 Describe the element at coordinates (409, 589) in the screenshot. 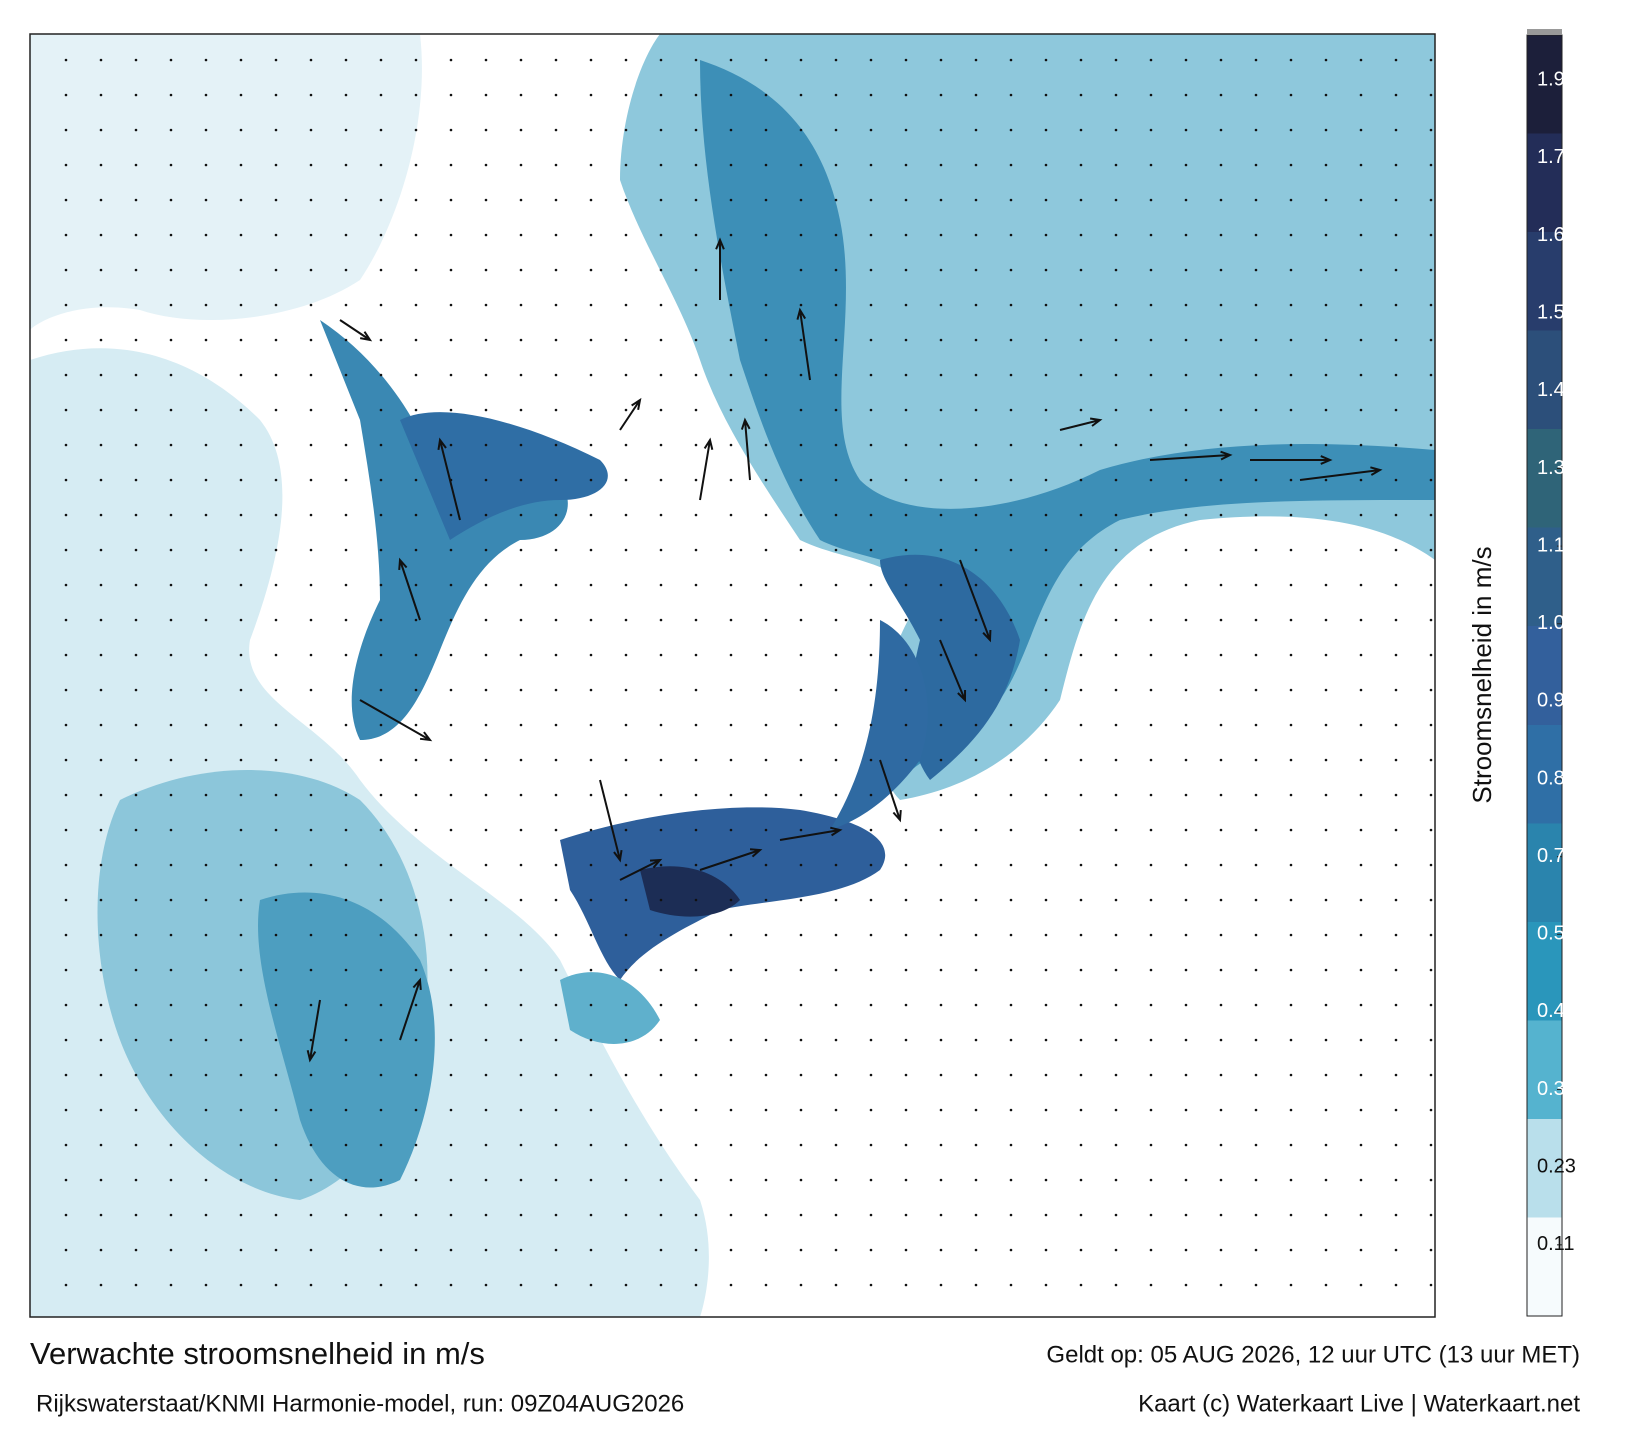

I see `arrow` at that location.